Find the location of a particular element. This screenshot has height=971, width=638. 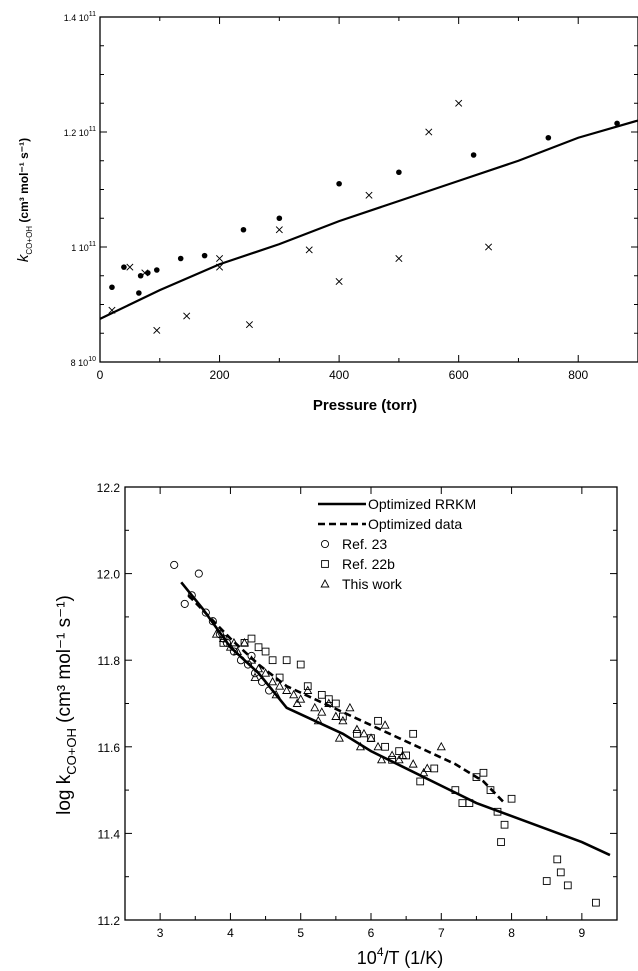

x-tick-label: 0 is located at coordinates (100, 375).